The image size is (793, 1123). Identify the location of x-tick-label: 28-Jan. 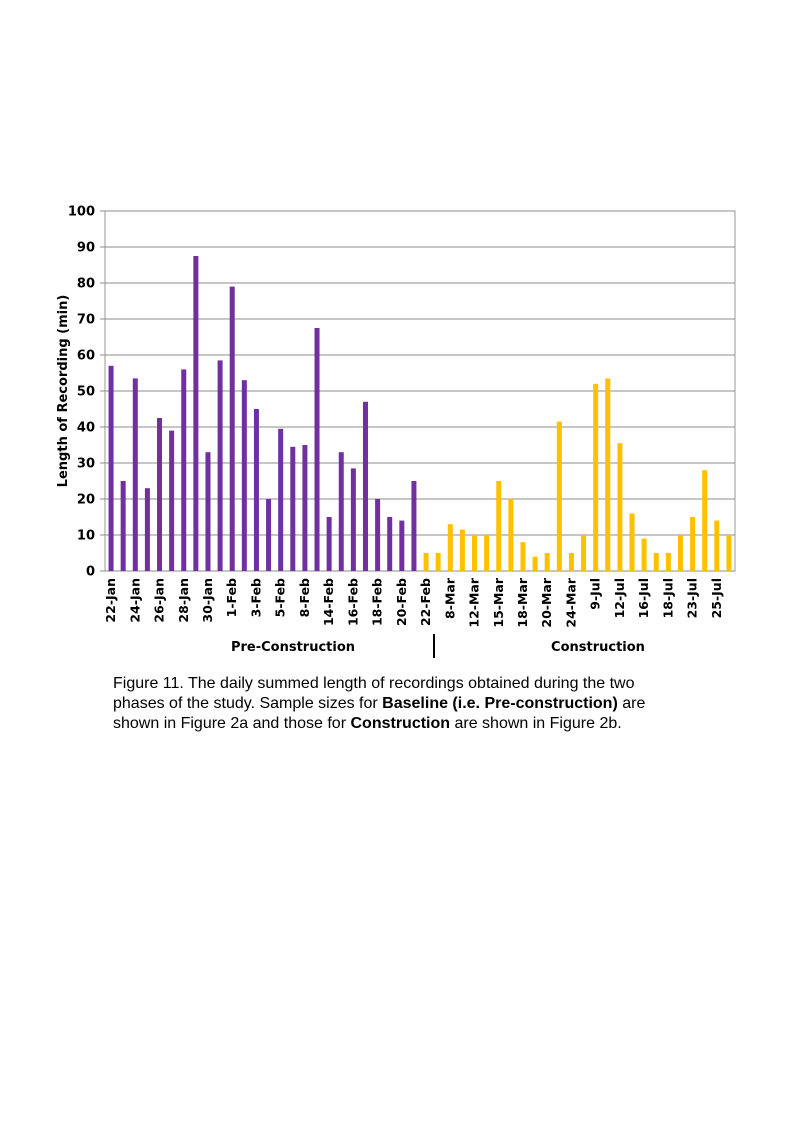
(183, 600).